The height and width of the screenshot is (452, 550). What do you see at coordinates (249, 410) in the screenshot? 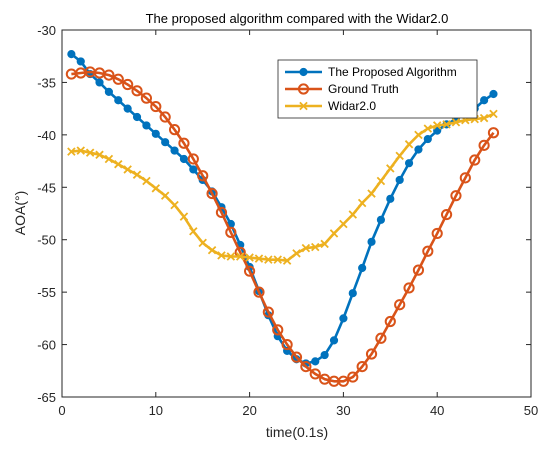
I see `x-tick-label: 20` at bounding box center [249, 410].